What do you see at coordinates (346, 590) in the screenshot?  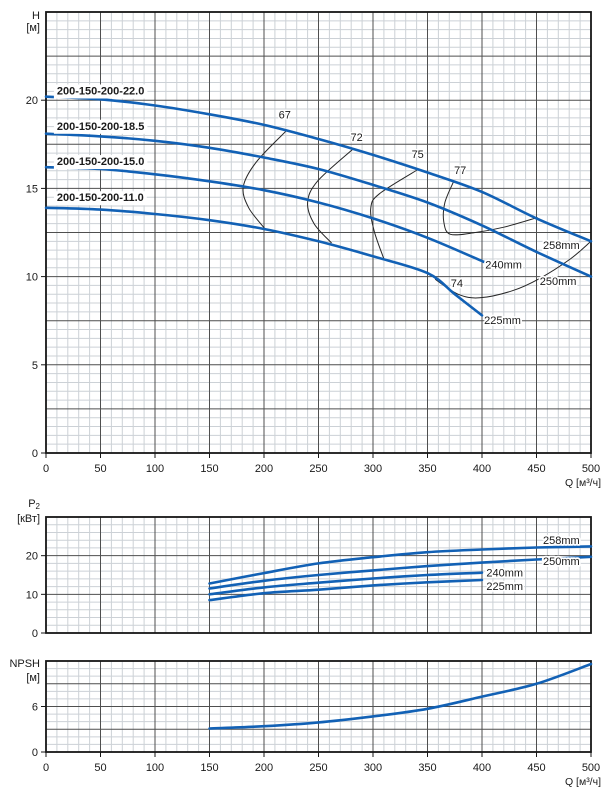 I see `power-curve-225mm` at bounding box center [346, 590].